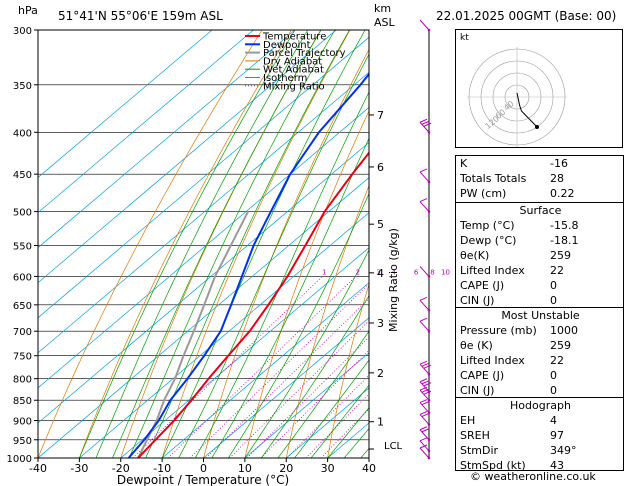 This screenshot has width=629, height=486. Describe the element at coordinates (540, 346) in the screenshot. I see `most-unstable-row: θe (K) 259` at that location.